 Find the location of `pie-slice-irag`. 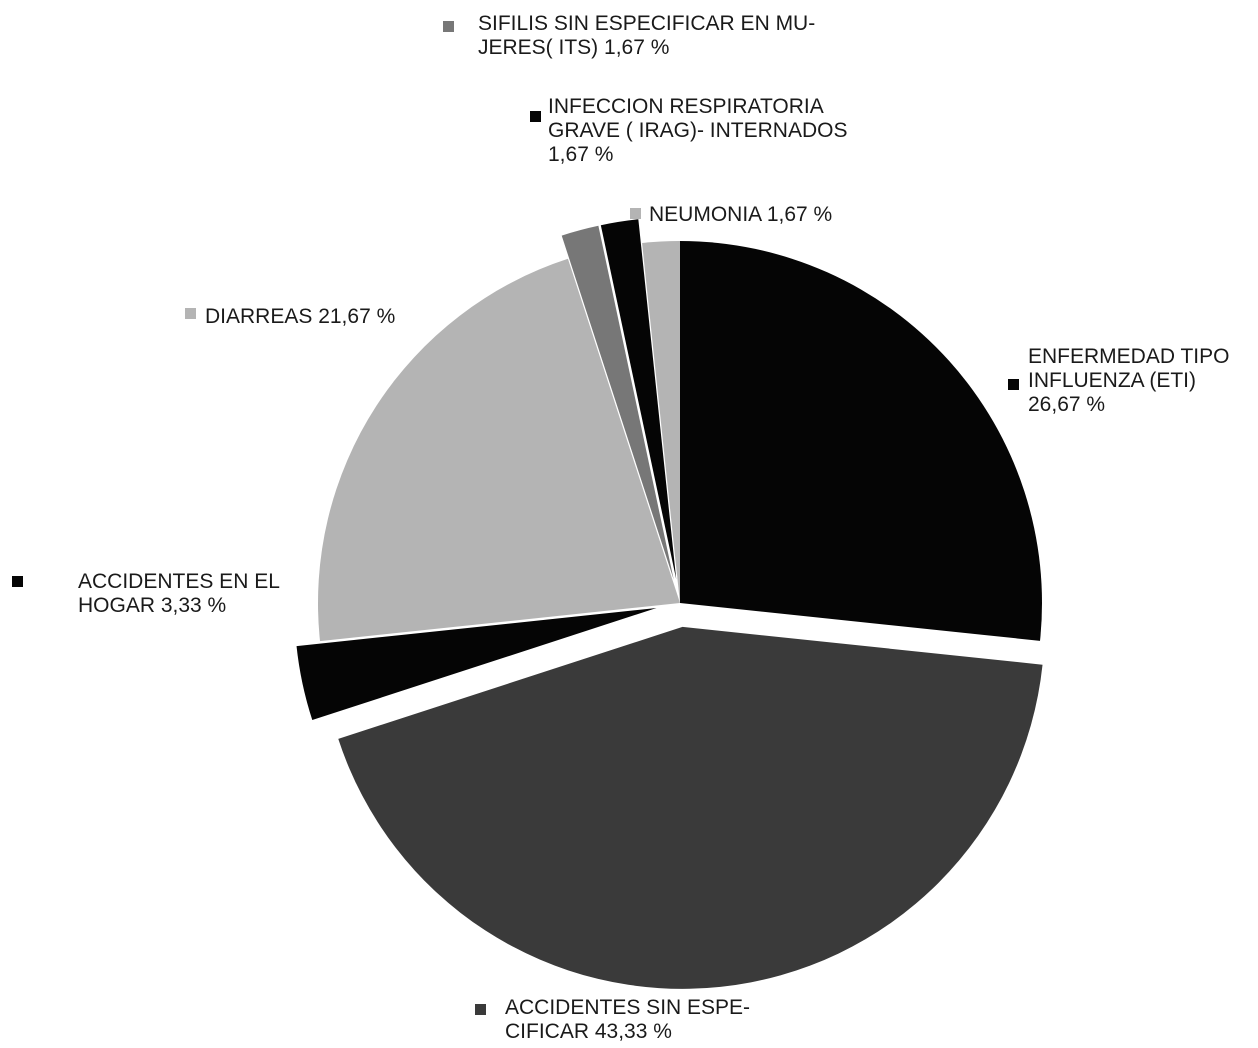

pie-slice-irag is located at coordinates (638, 399).